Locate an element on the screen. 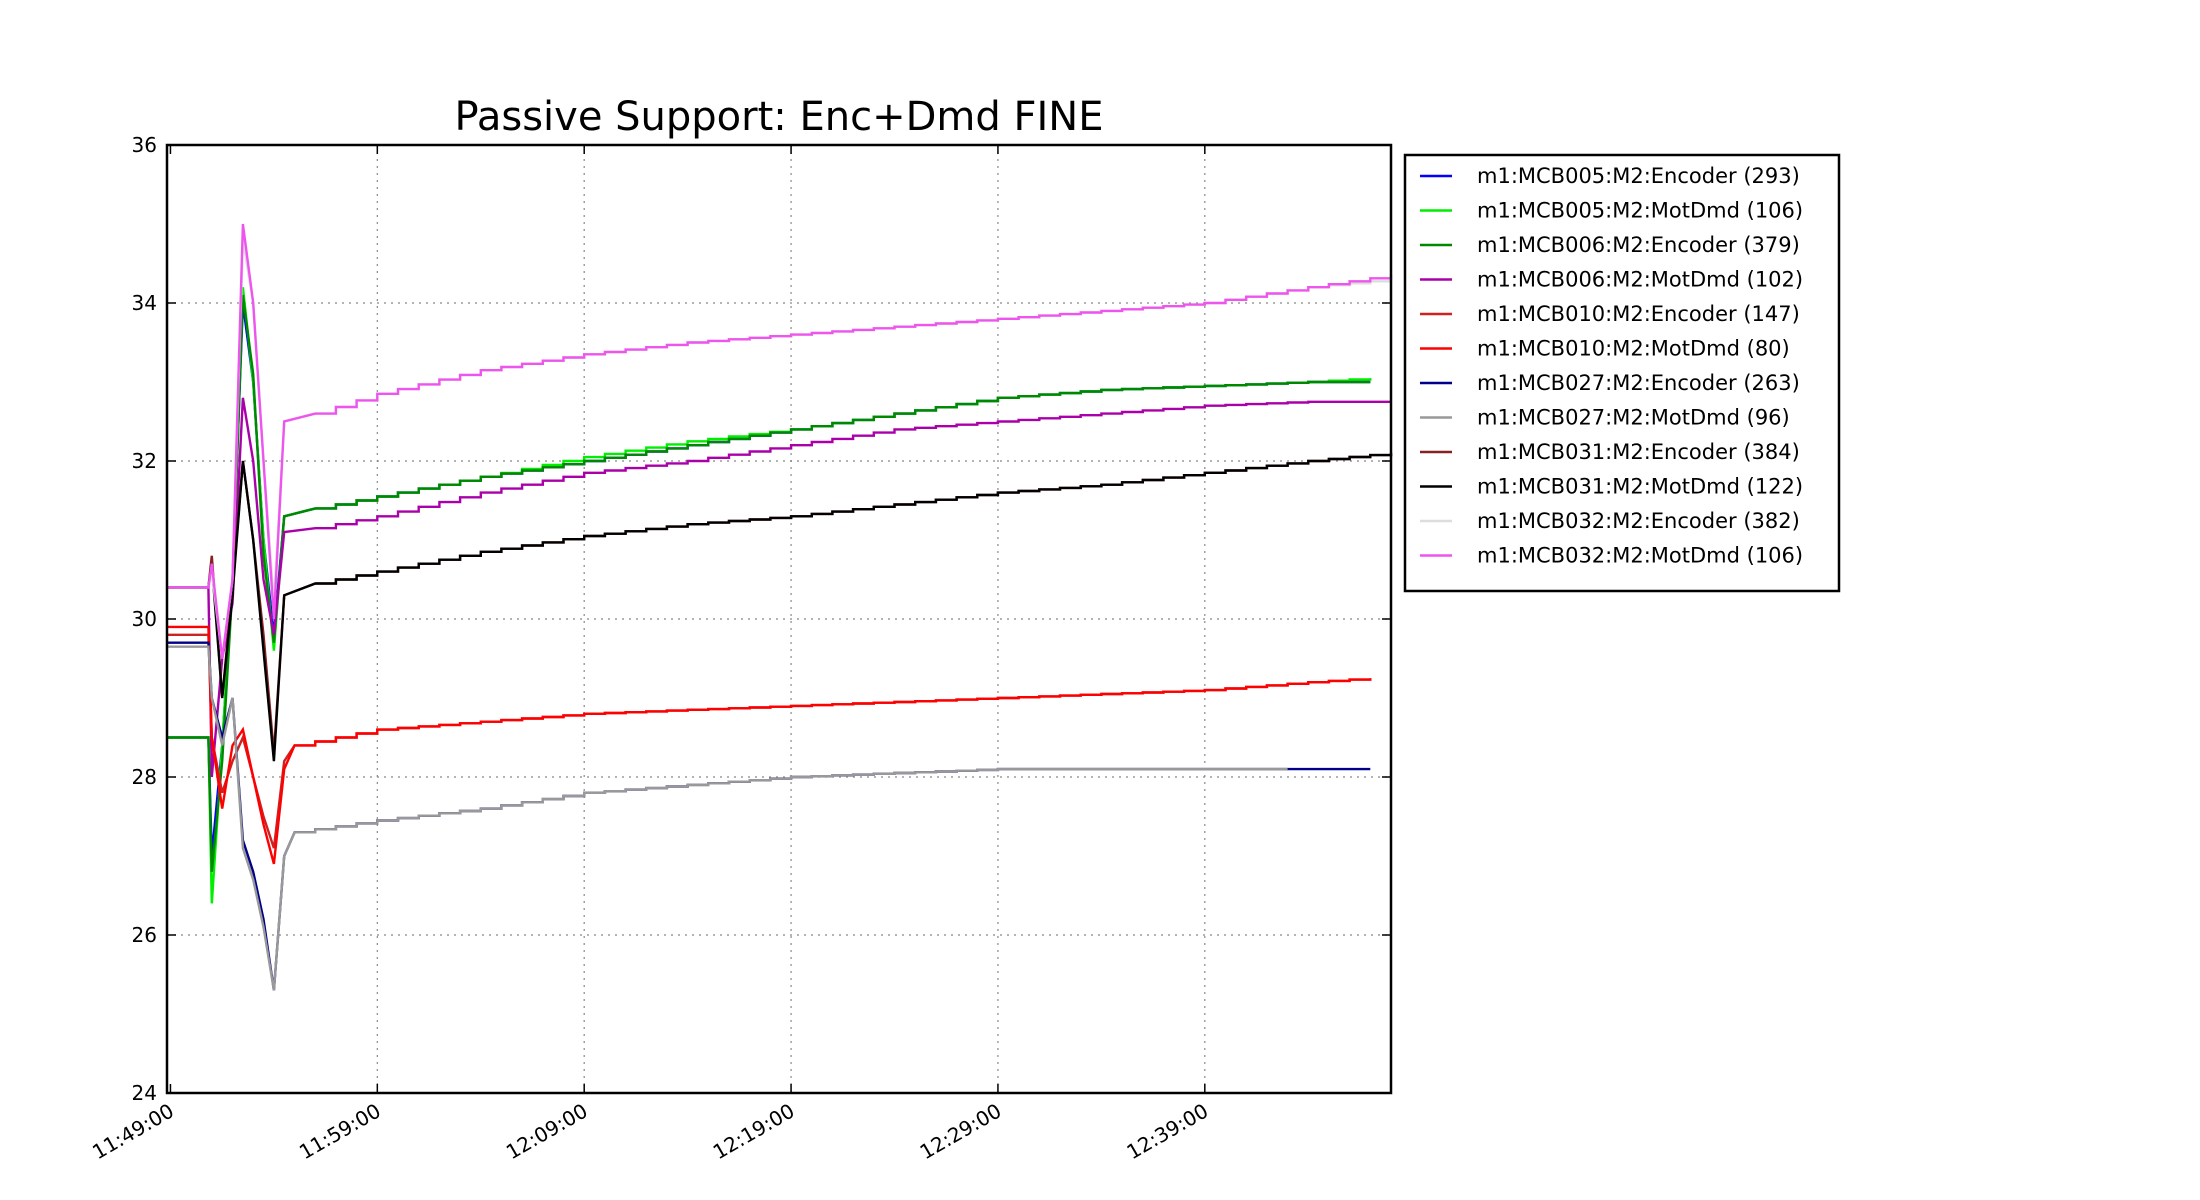 The width and height of the screenshot is (2200, 1200). legend-entry: m1:MCB027:M2:Encoder (263) is located at coordinates (1638, 383).